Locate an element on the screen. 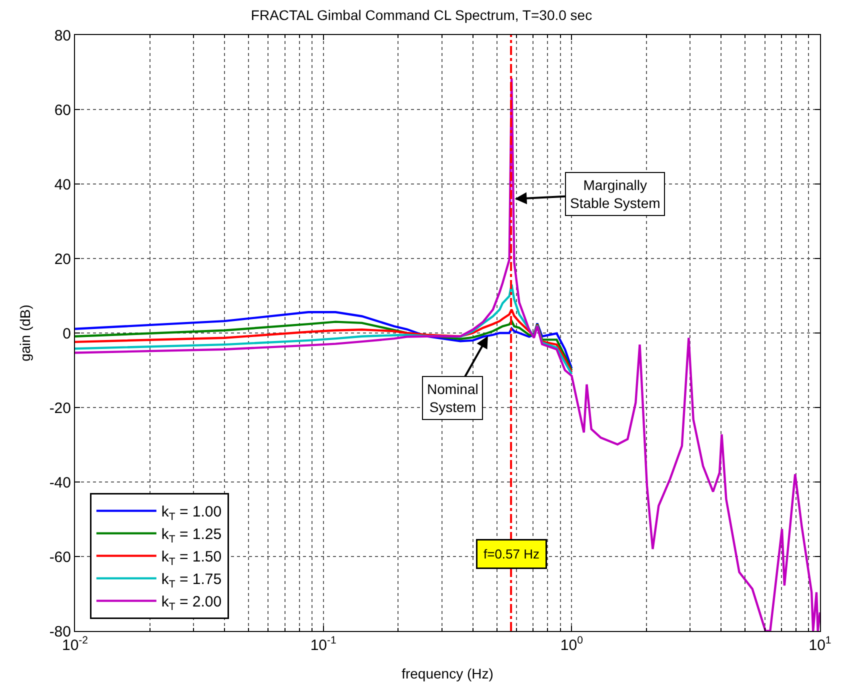  y-tick-label: 0 is located at coordinates (66, 333).